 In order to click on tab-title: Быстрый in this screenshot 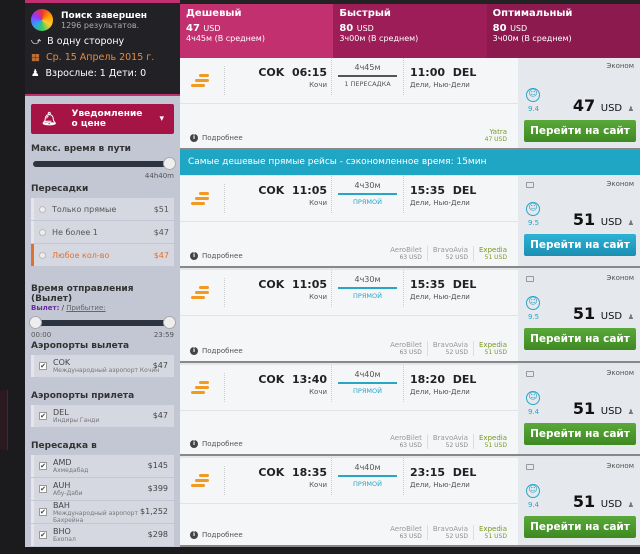, I will do `click(365, 13)`.